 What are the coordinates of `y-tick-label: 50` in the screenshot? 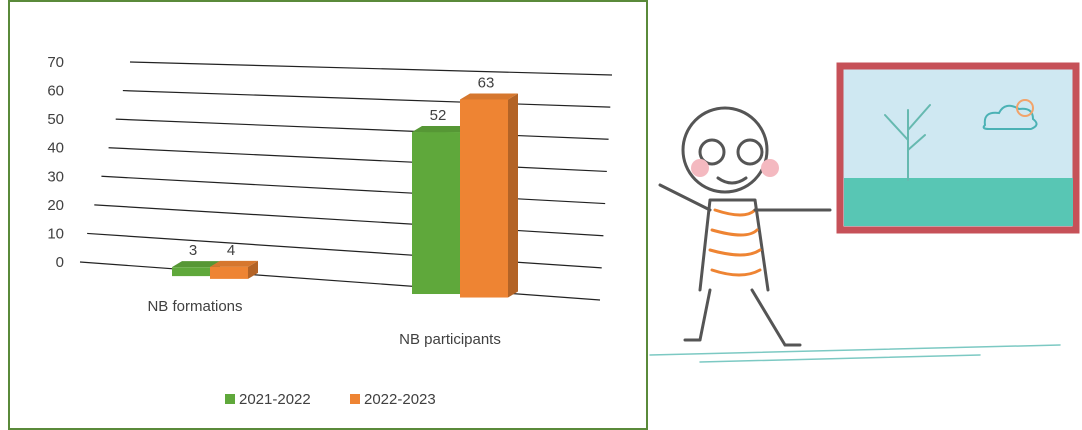 It's located at (55, 119).